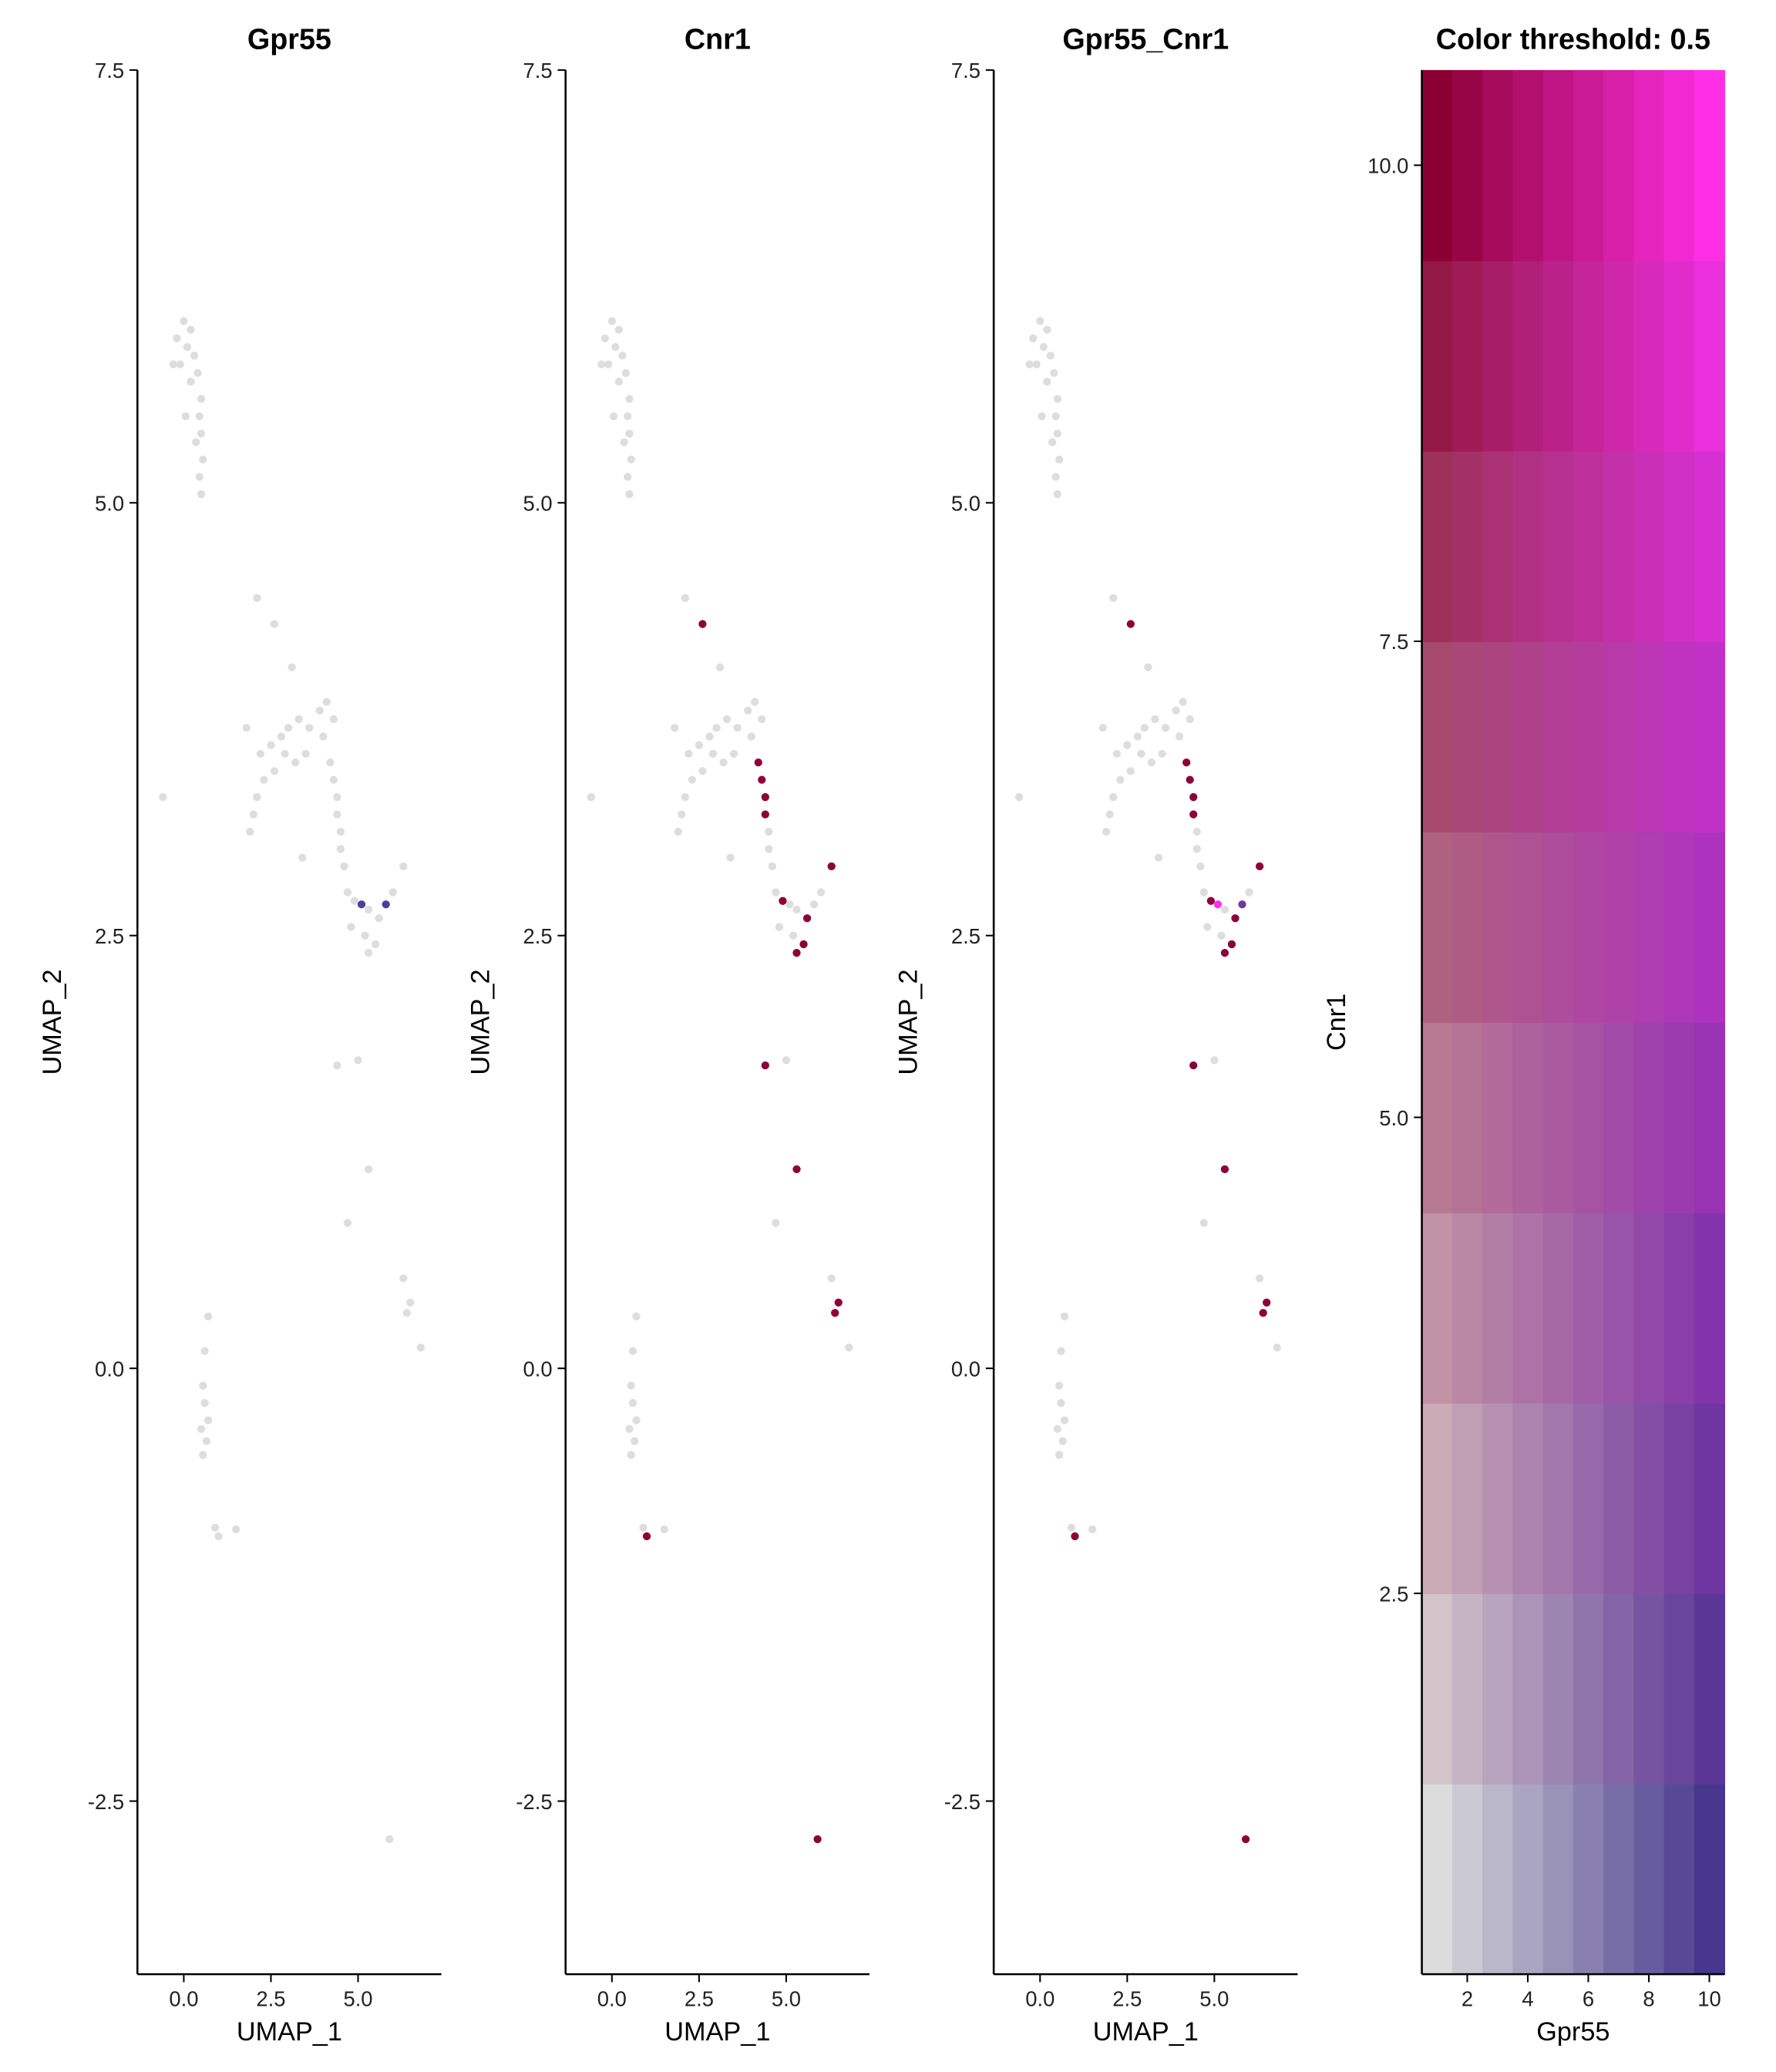  Describe the element at coordinates (1527, 1998) in the screenshot. I see `x-tick-label: 4` at that location.